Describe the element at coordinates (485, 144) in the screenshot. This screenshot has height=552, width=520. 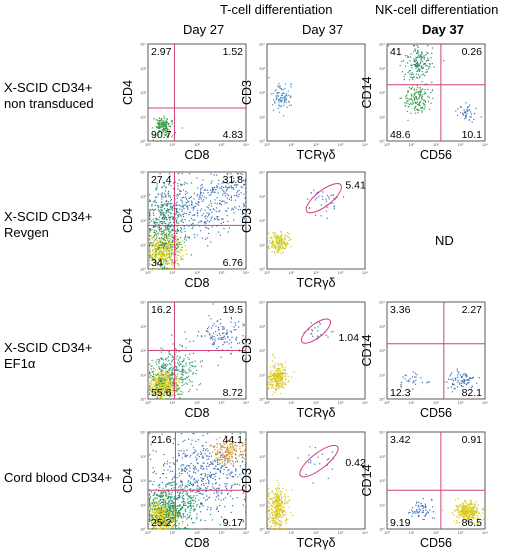
I see `x-tick-label: 10⁴` at that location.